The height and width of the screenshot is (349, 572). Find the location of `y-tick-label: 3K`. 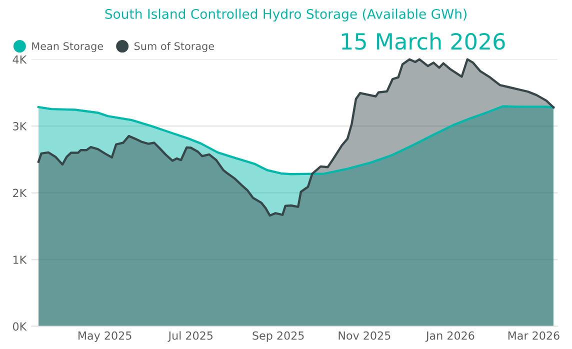

y-tick-label: 3K is located at coordinates (20, 126).